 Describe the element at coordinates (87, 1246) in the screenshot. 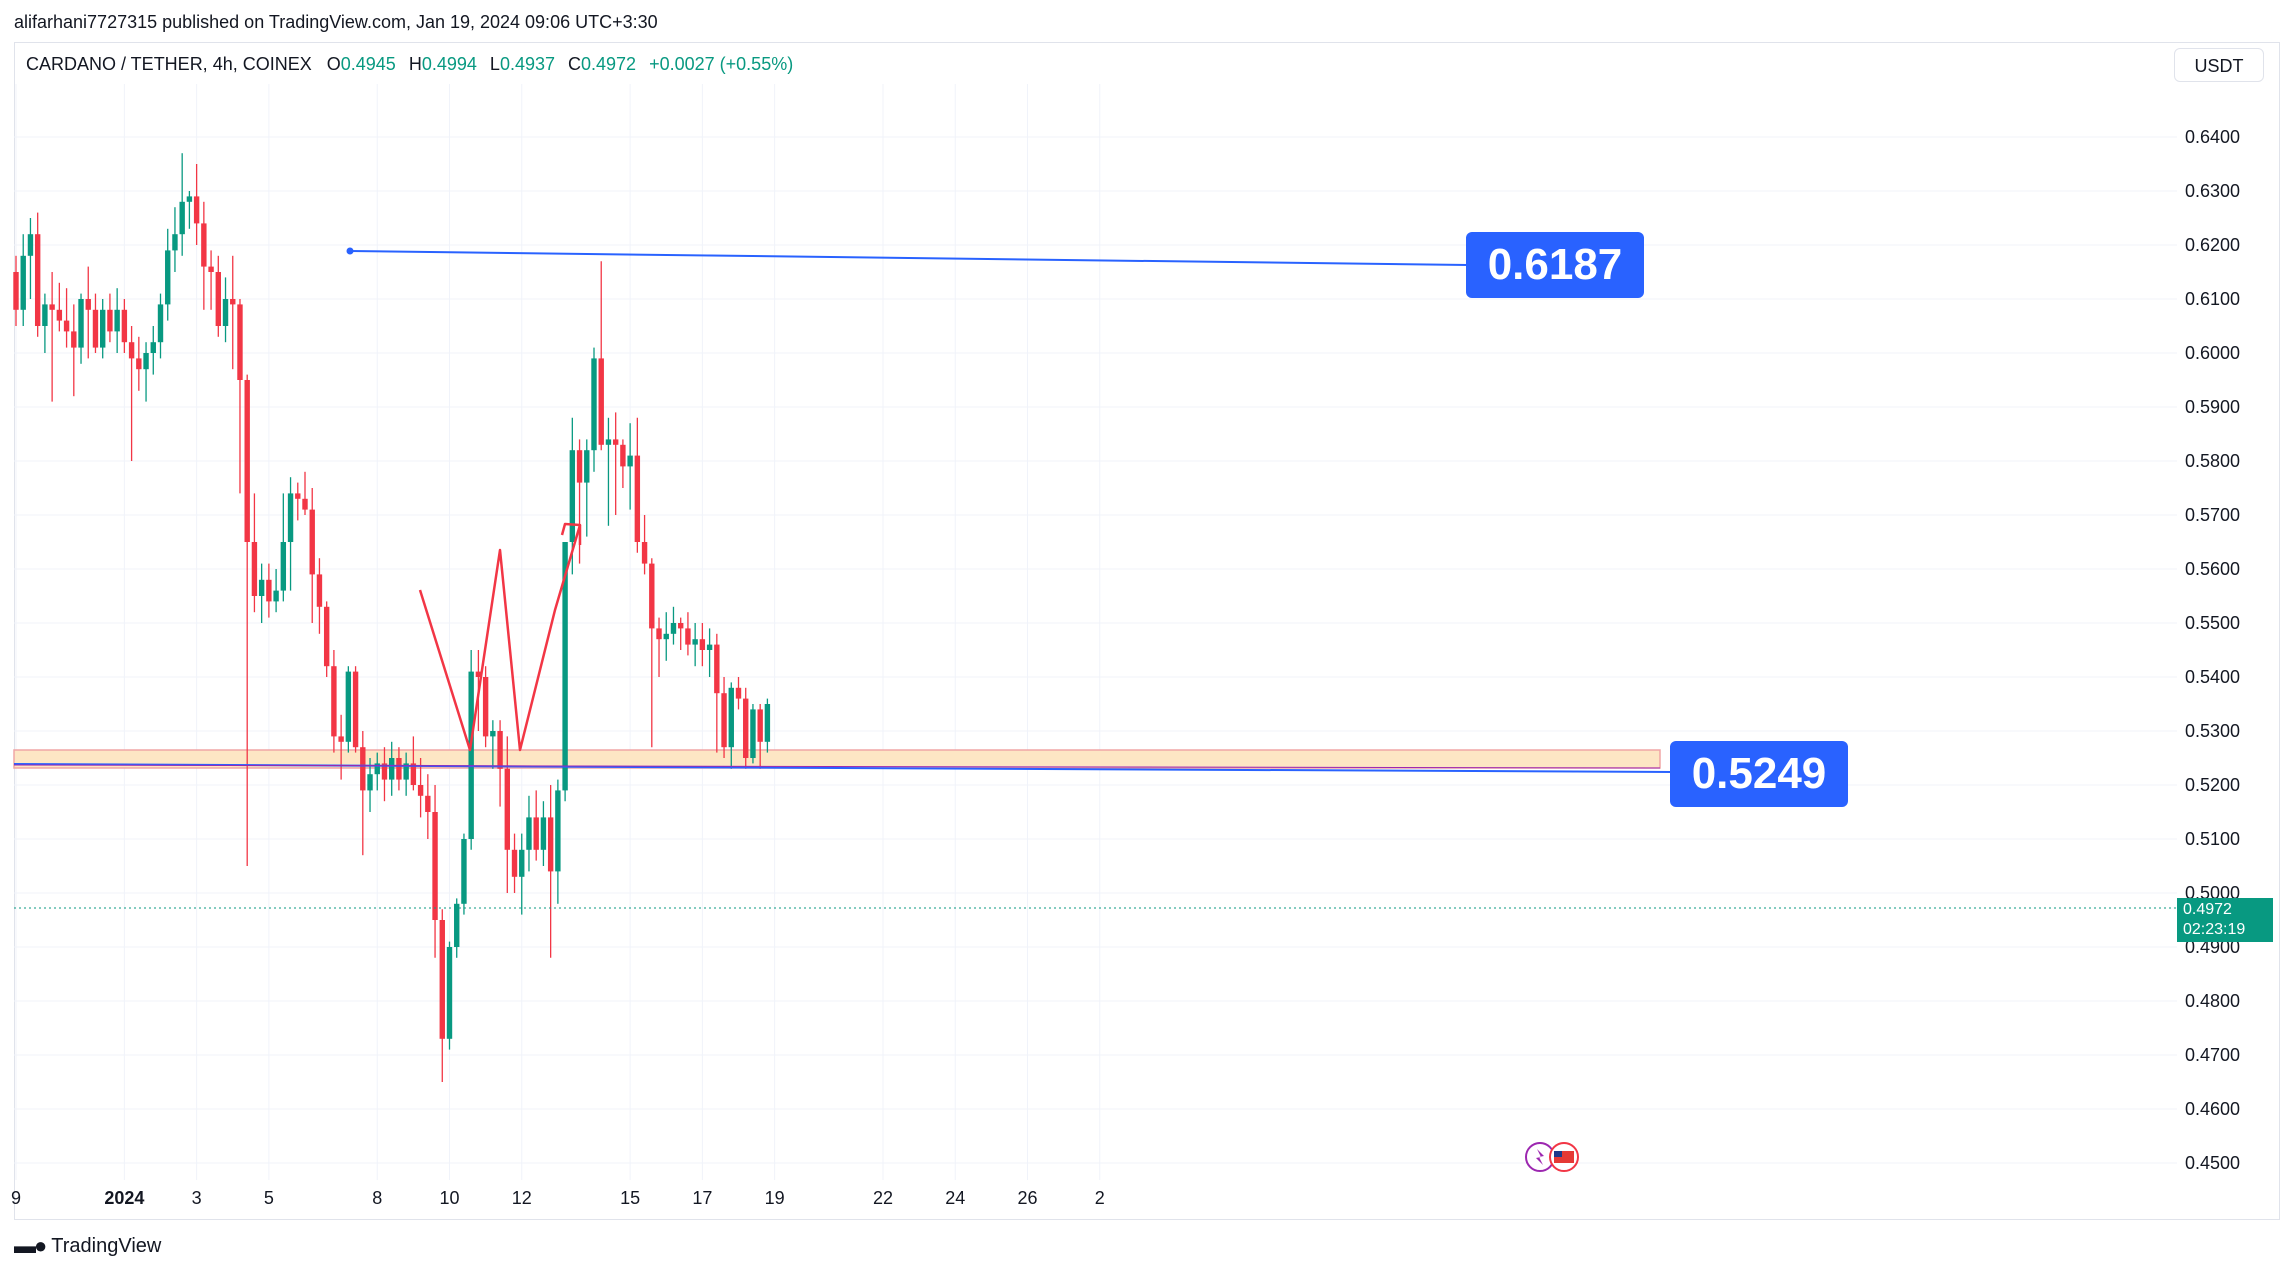

I see `tradingview-logo: ▬● TradingView` at that location.